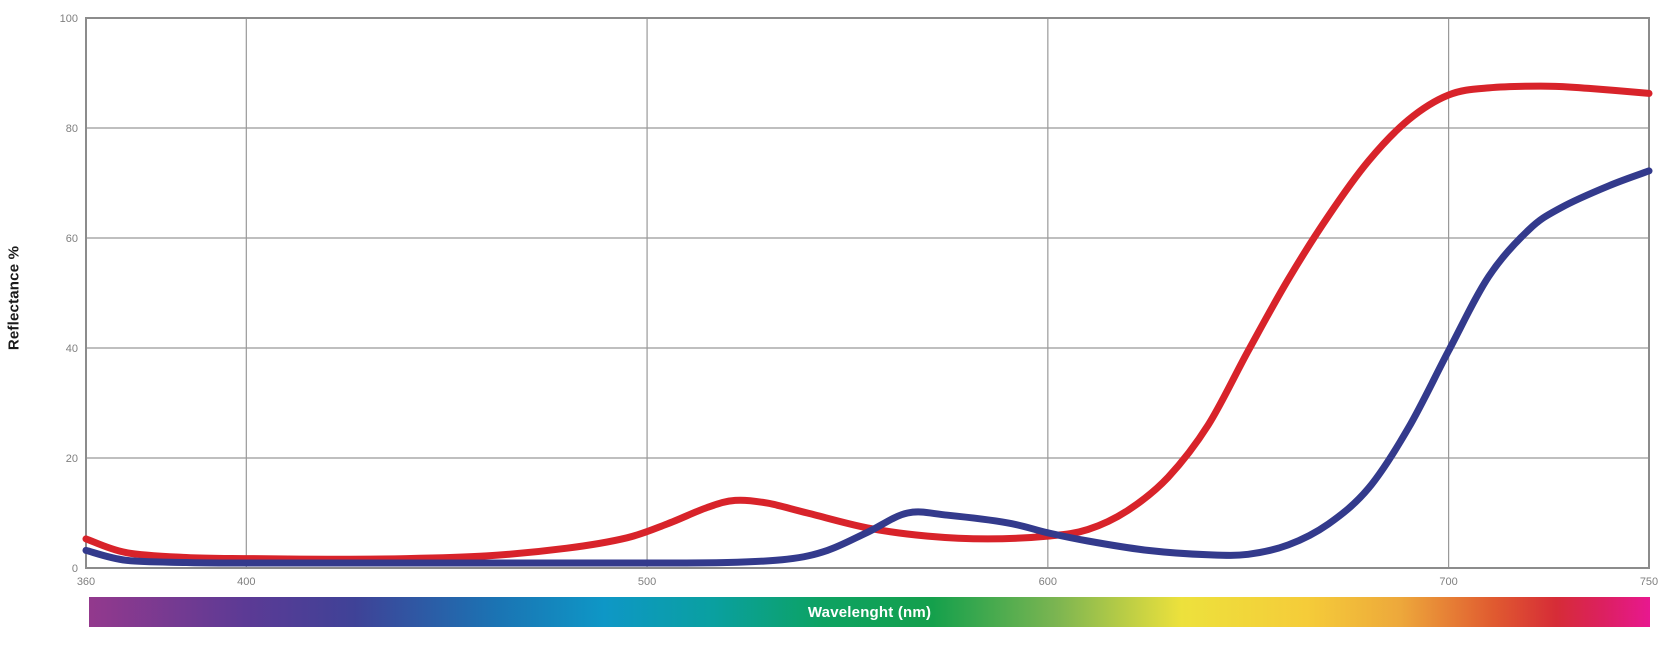 The height and width of the screenshot is (652, 1668). I want to click on x-tick-label: 400, so click(246, 582).